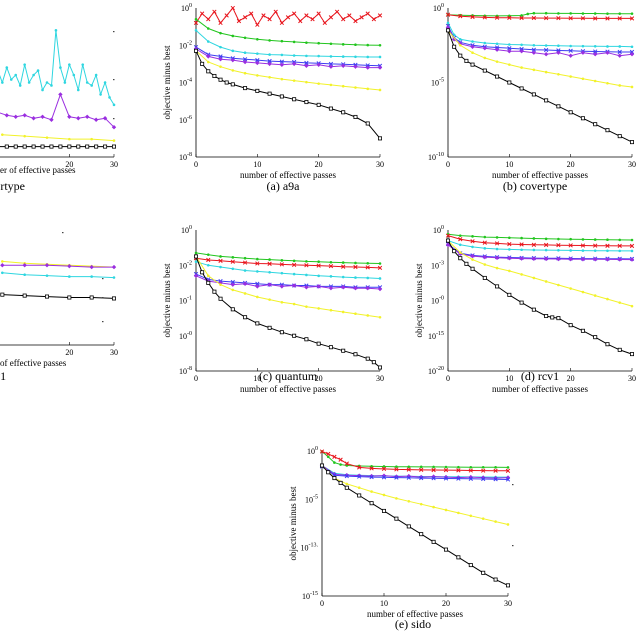 This screenshot has height=633, width=640. What do you see at coordinates (288, 389) in the screenshot?
I see `x-axis-label: number of effective passes` at bounding box center [288, 389].